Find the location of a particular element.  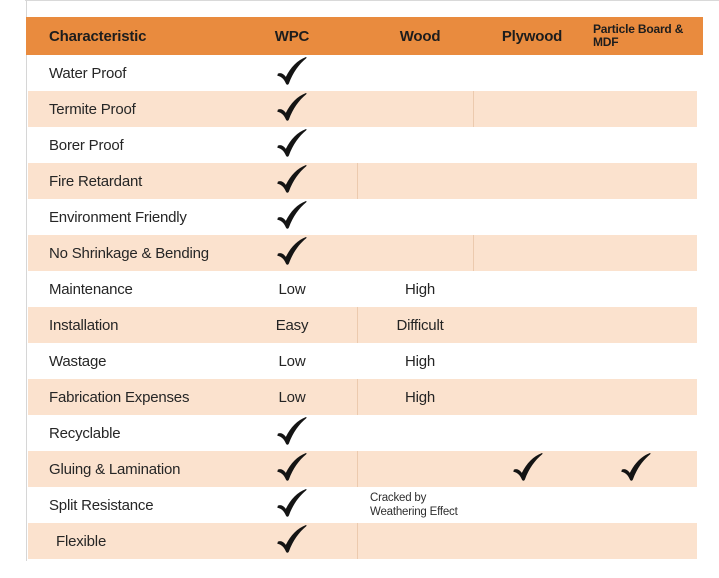

row-label: Fabrication Expenses is located at coordinates (119, 397).